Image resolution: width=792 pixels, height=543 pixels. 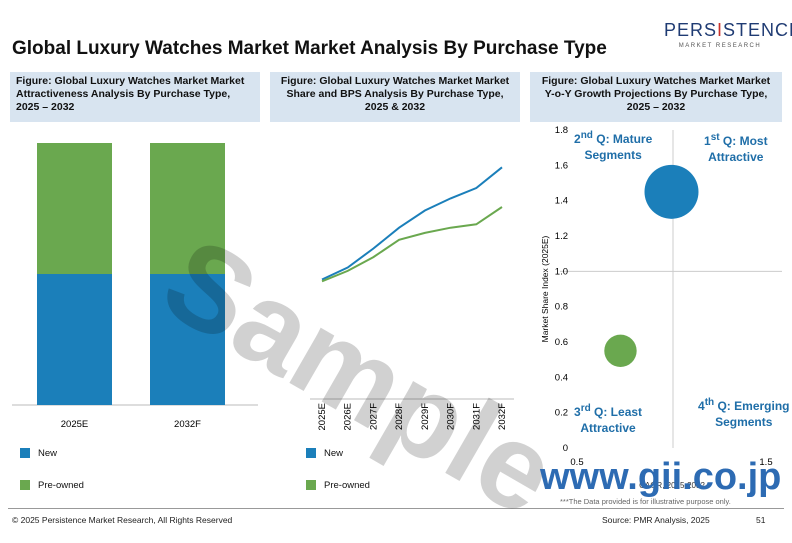 I want to click on site-watermark: www.gii.co.jp, so click(x=661, y=477).